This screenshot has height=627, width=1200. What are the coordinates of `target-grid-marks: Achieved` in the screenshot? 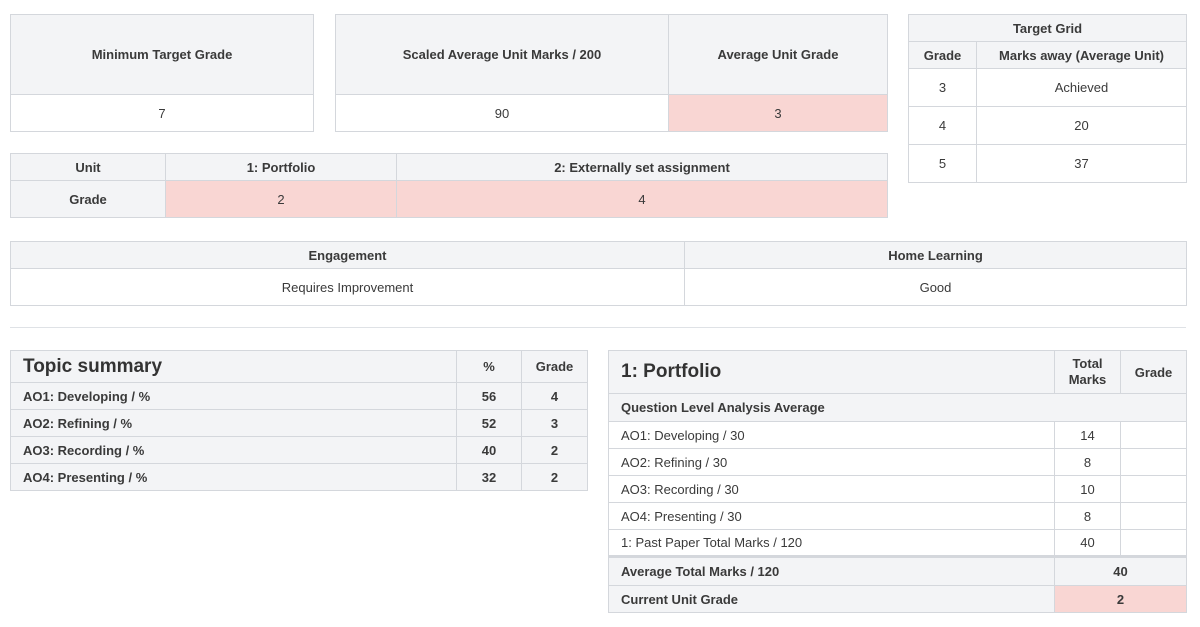 It's located at (1081, 87).